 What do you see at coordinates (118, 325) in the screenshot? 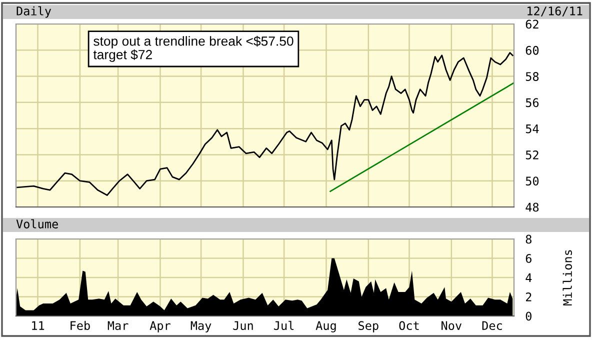
I see `x-tick-label: Mar` at bounding box center [118, 325].